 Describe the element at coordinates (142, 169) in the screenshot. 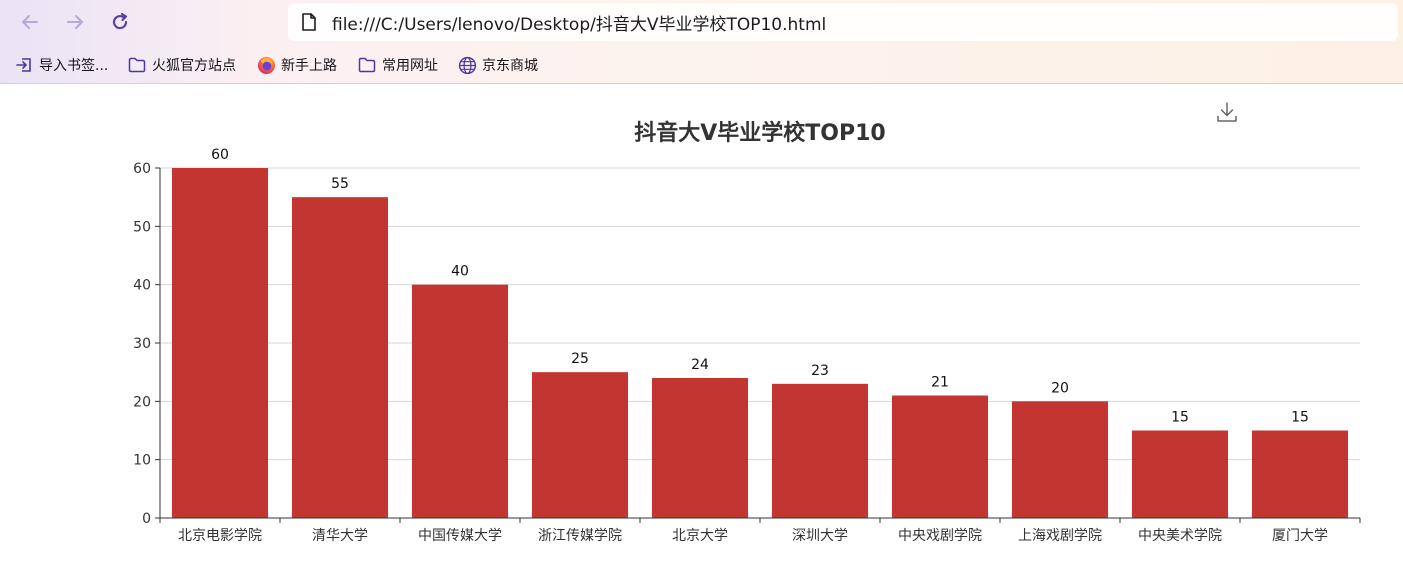

I see `y-tick-label: 60` at that location.